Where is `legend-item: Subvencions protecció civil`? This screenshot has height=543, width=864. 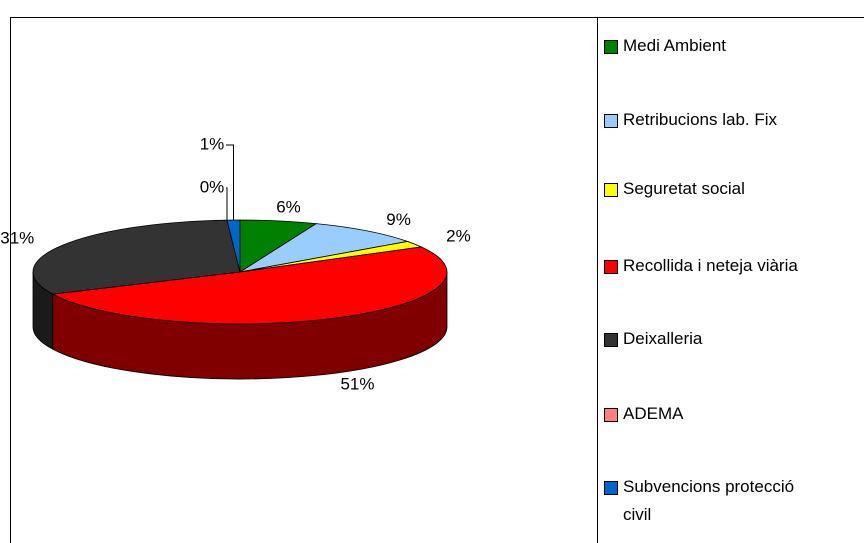 legend-item: Subvencions protecció civil is located at coordinates (714, 501).